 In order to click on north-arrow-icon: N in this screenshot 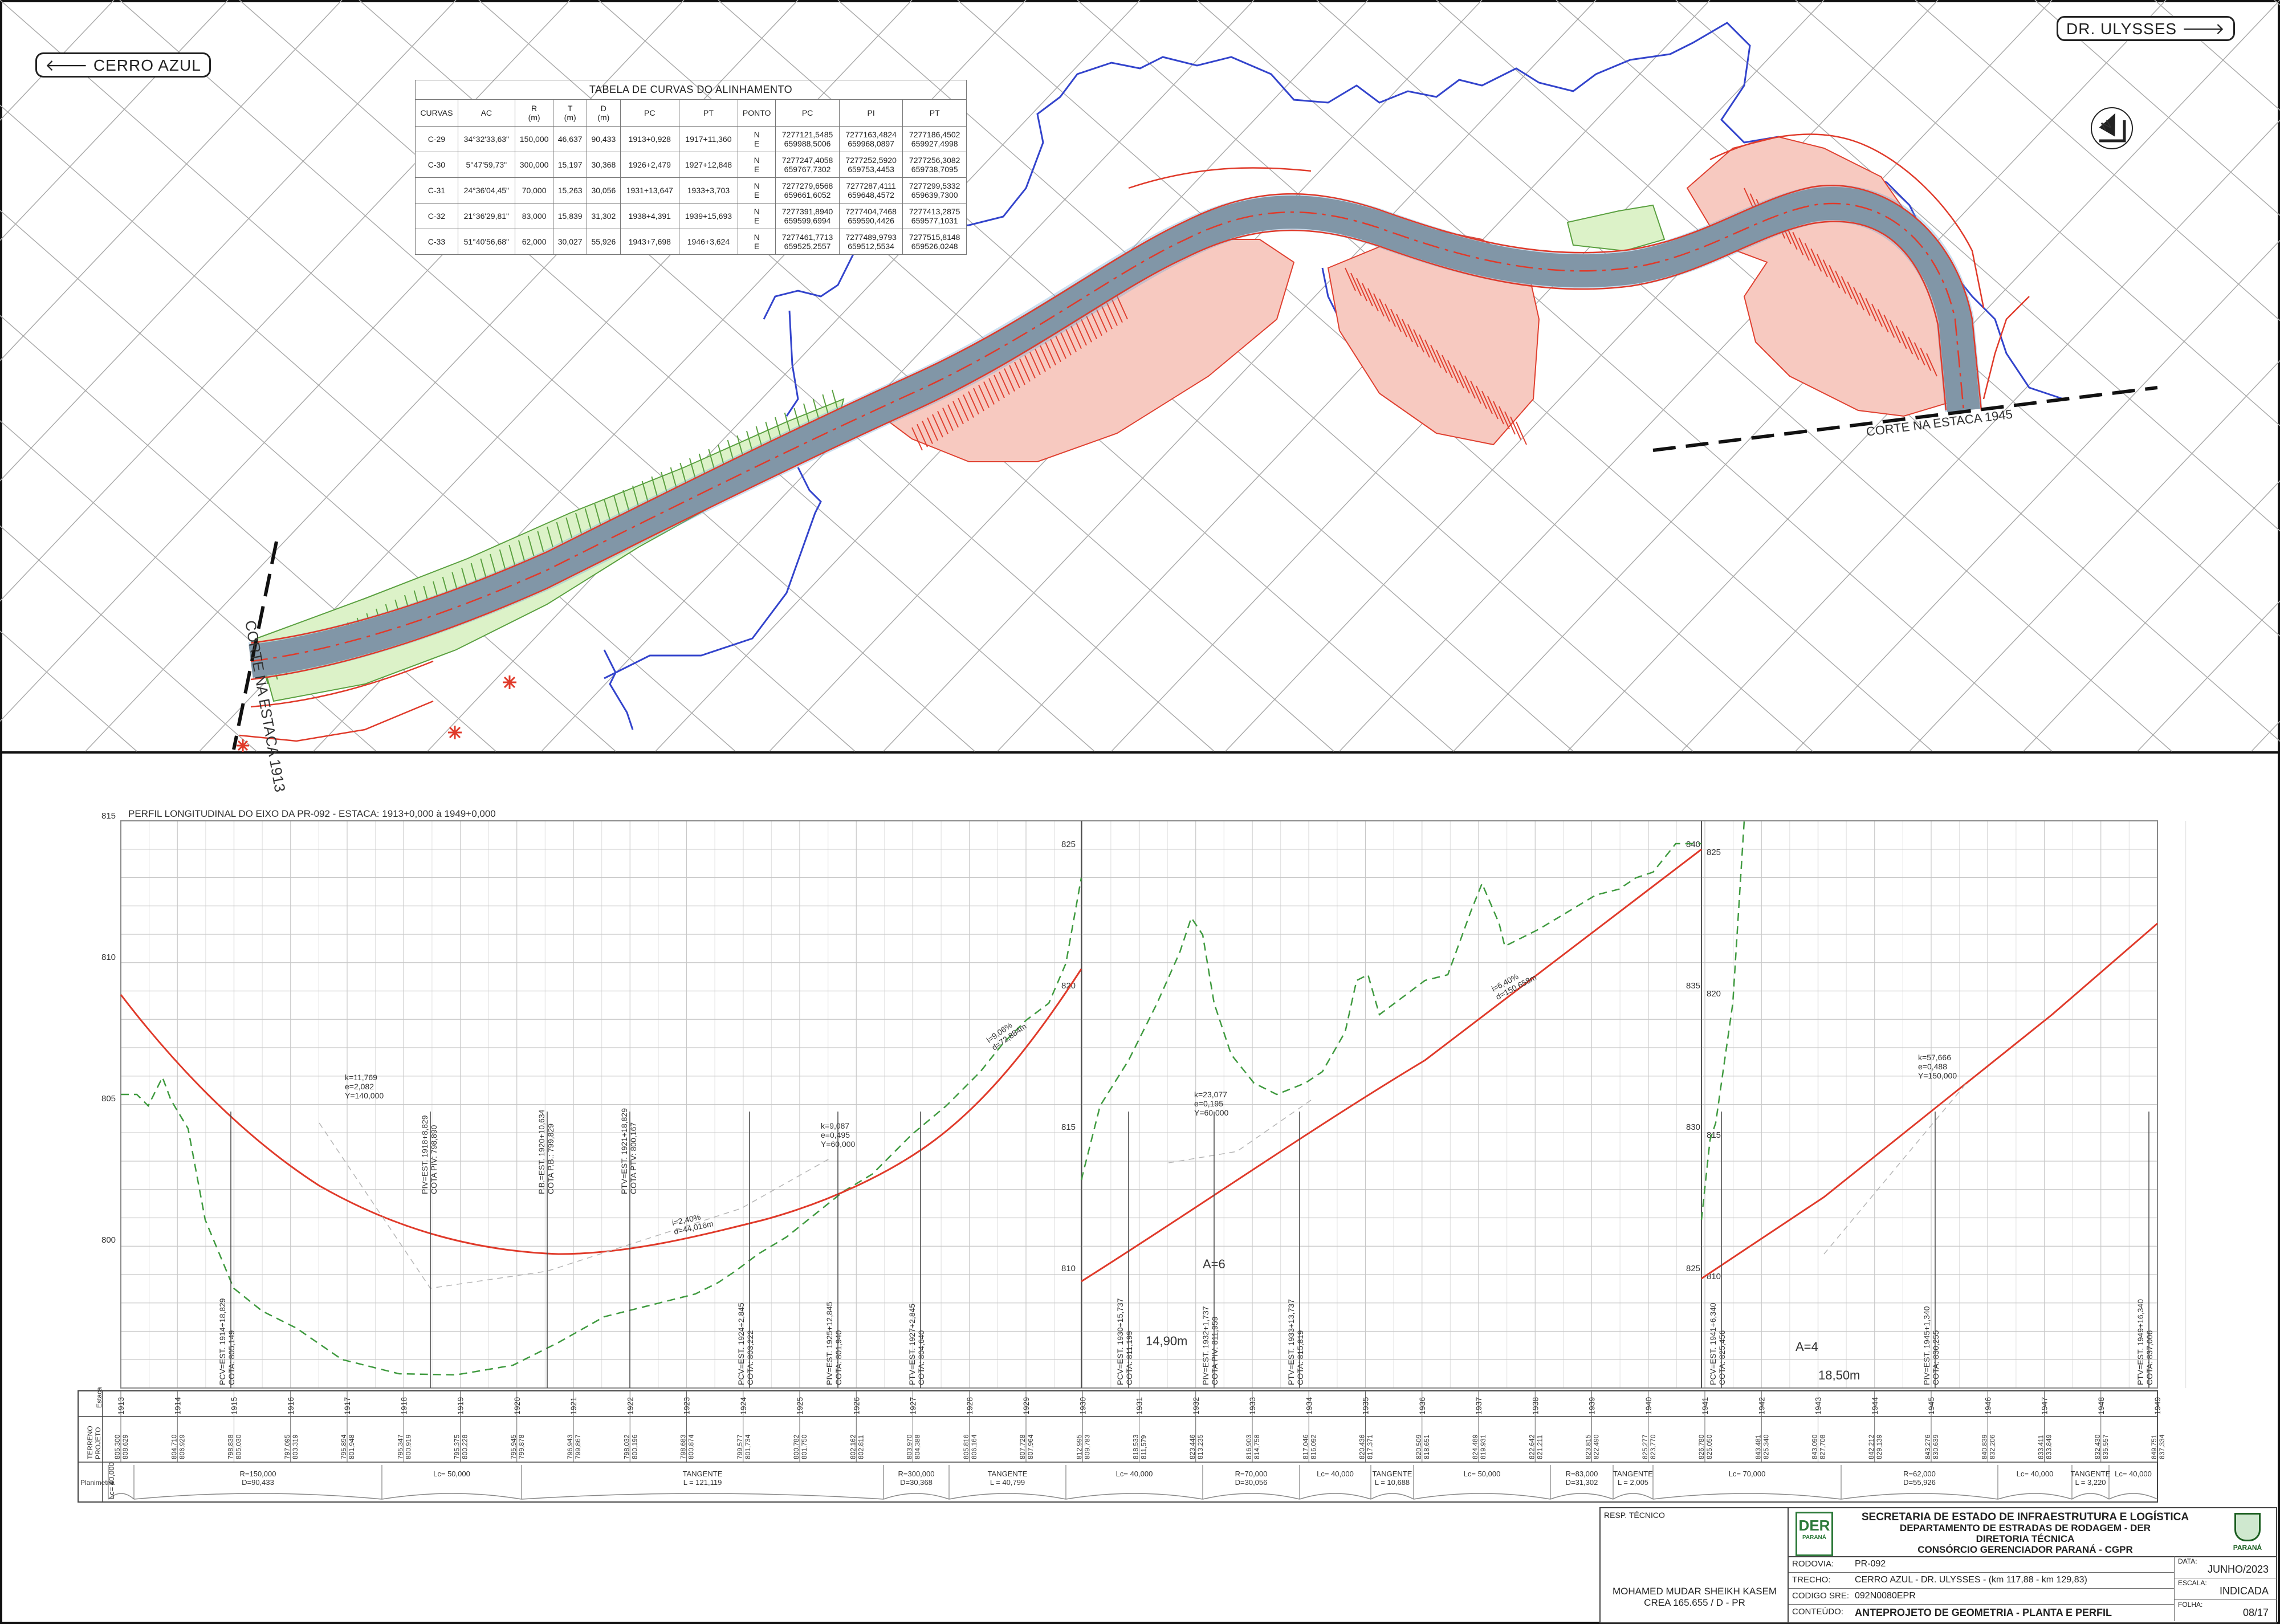, I will do `click(2112, 128)`.